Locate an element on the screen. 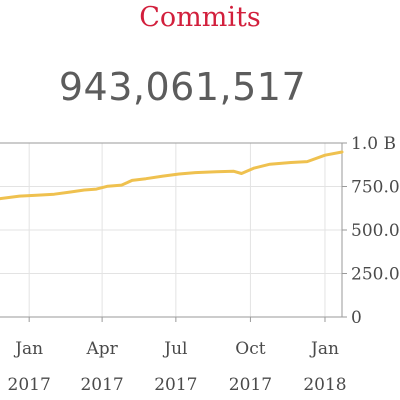 The width and height of the screenshot is (400, 400). total-commits-value: 943,061,517 is located at coordinates (182, 87).